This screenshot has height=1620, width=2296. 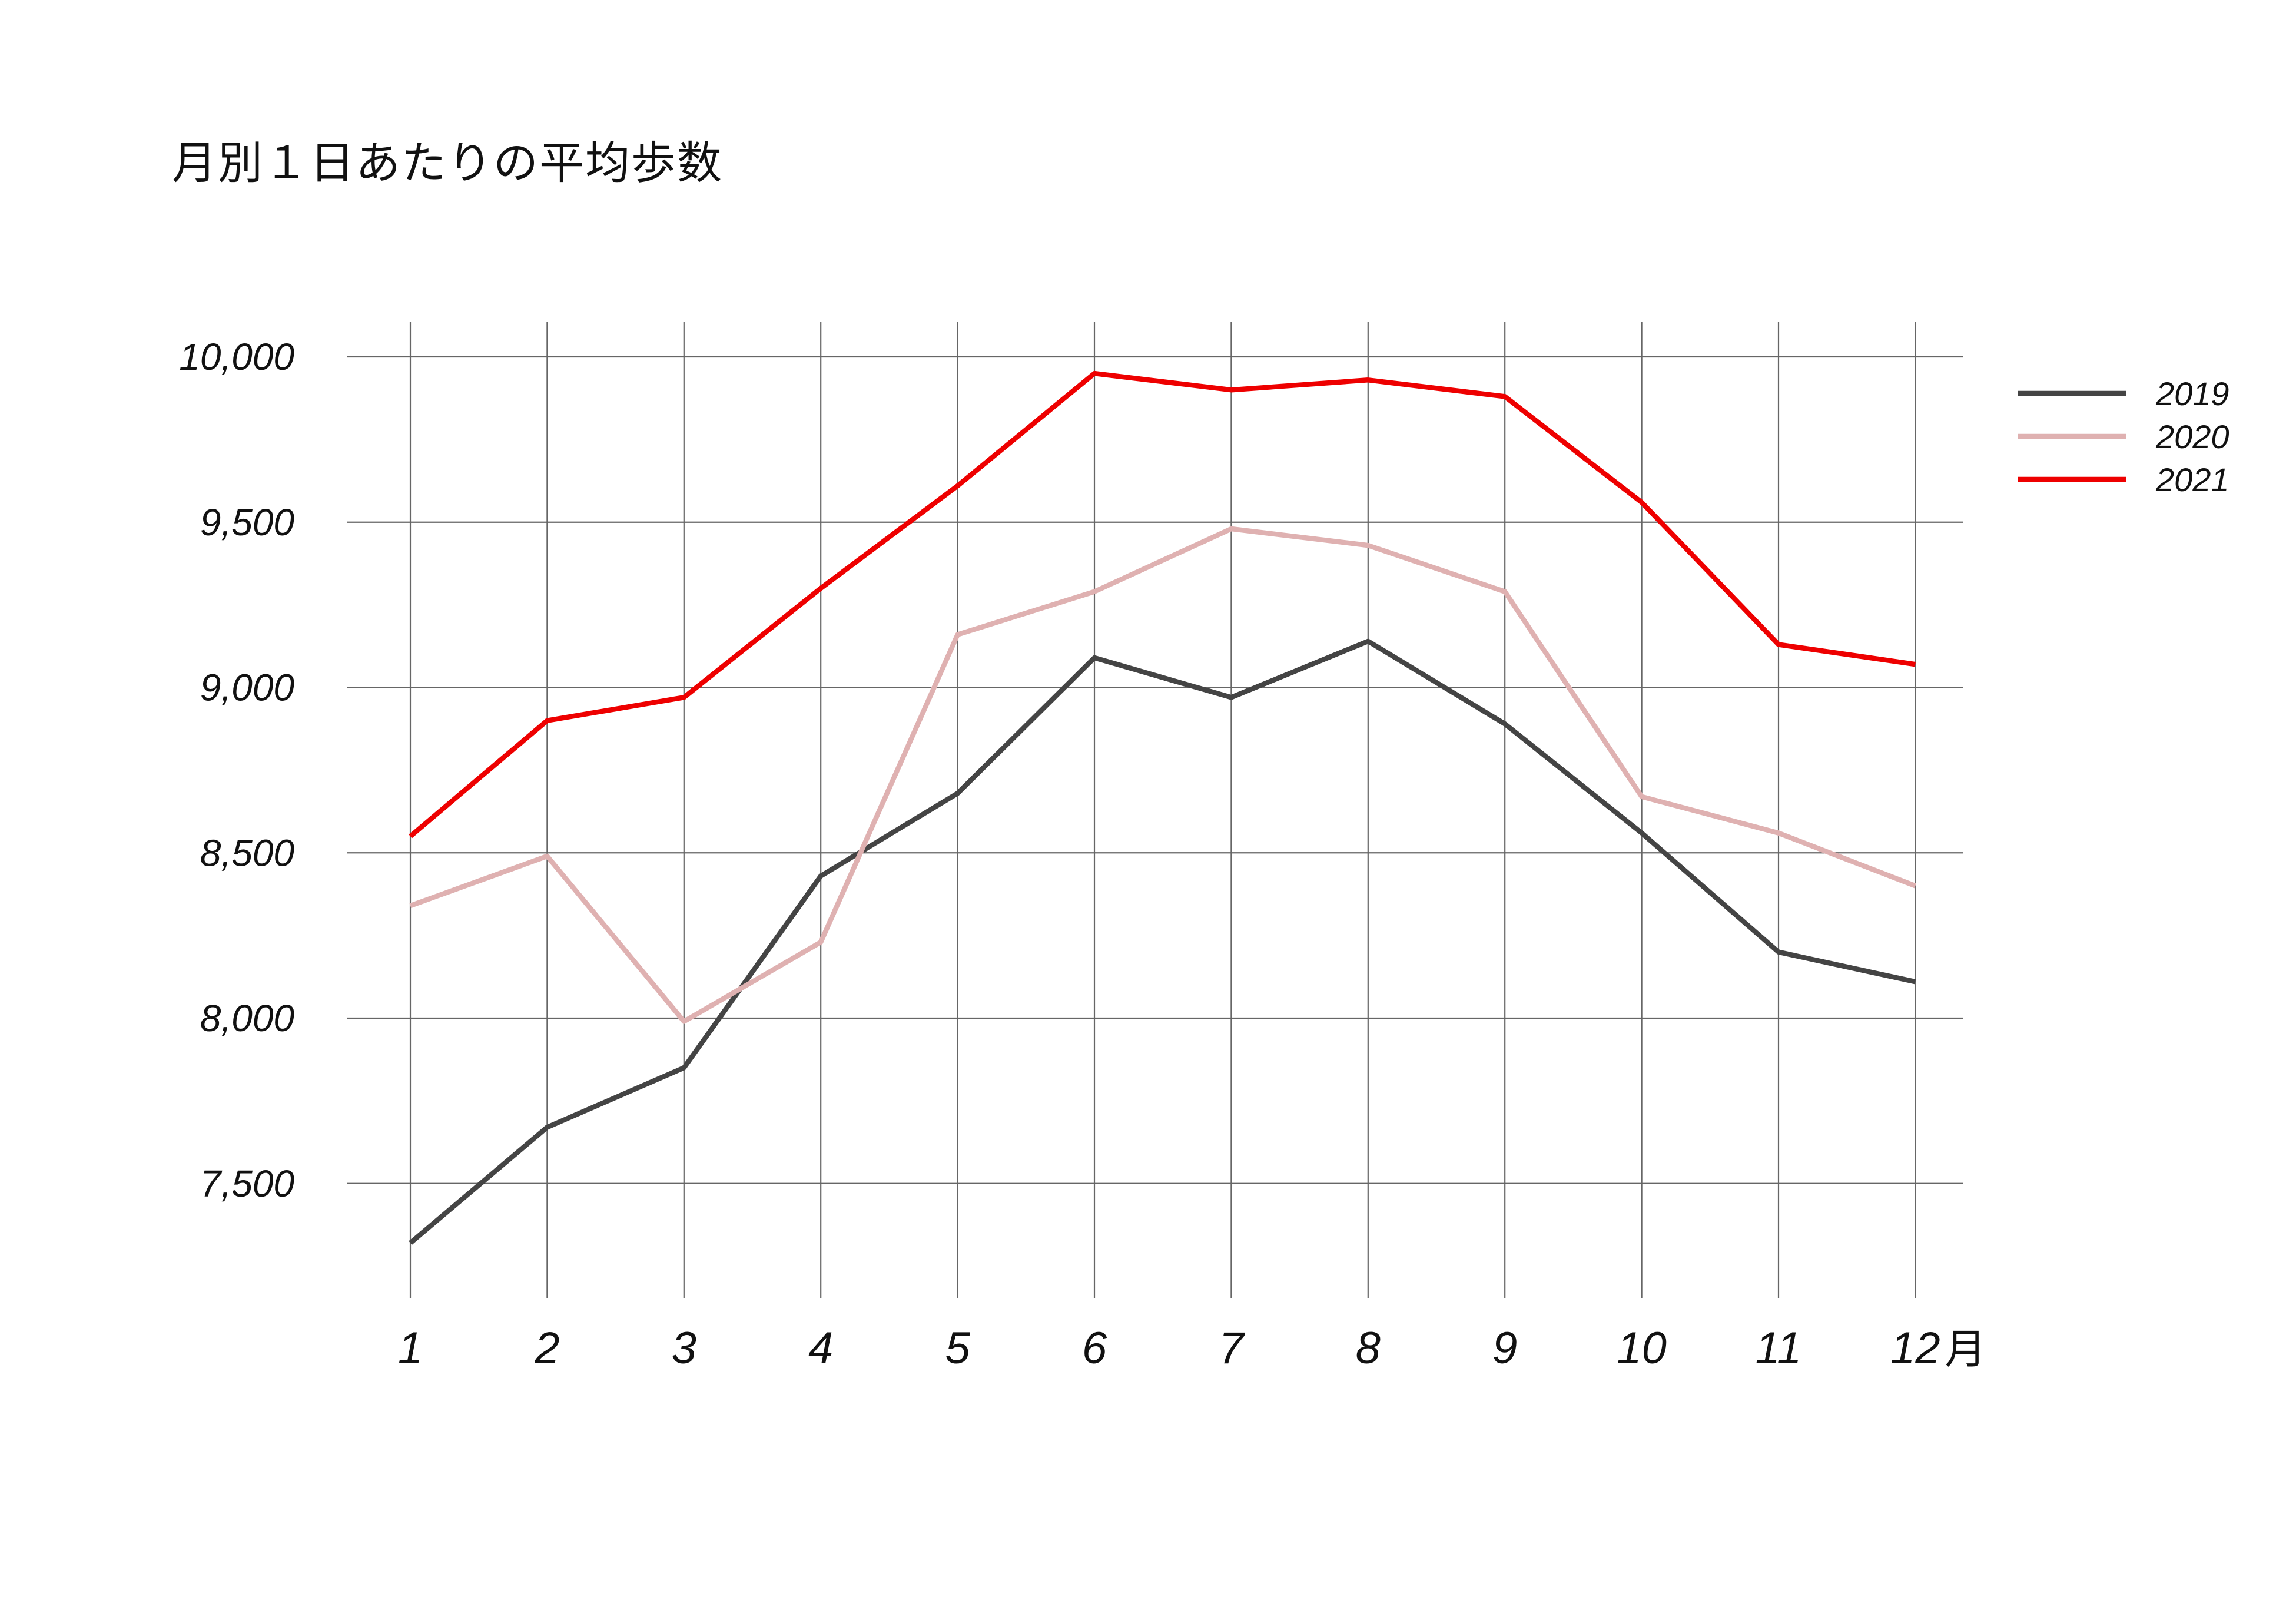 What do you see at coordinates (1915, 1348) in the screenshot?
I see `x-tick-label: 12` at bounding box center [1915, 1348].